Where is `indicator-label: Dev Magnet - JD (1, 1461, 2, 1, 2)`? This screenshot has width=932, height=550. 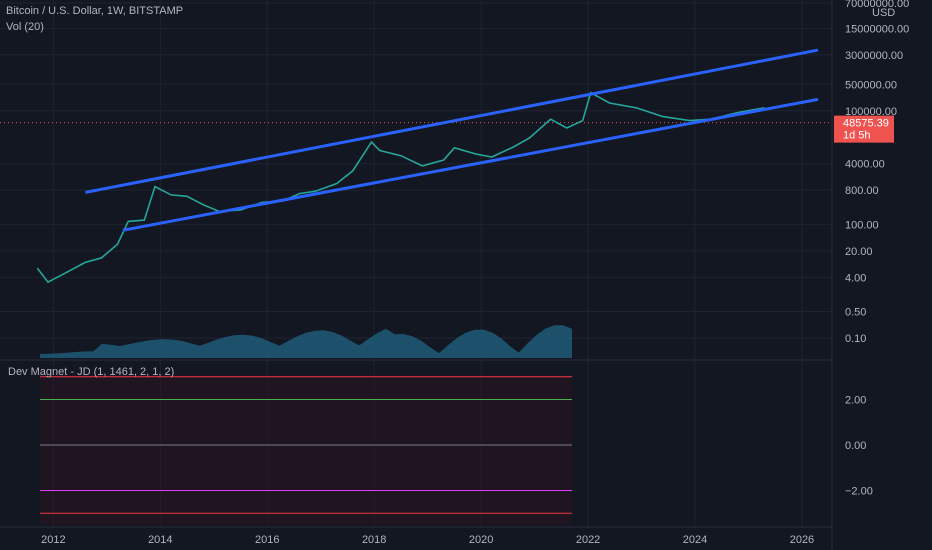 indicator-label: Dev Magnet - JD (1, 1461, 2, 1, 2) is located at coordinates (91, 372).